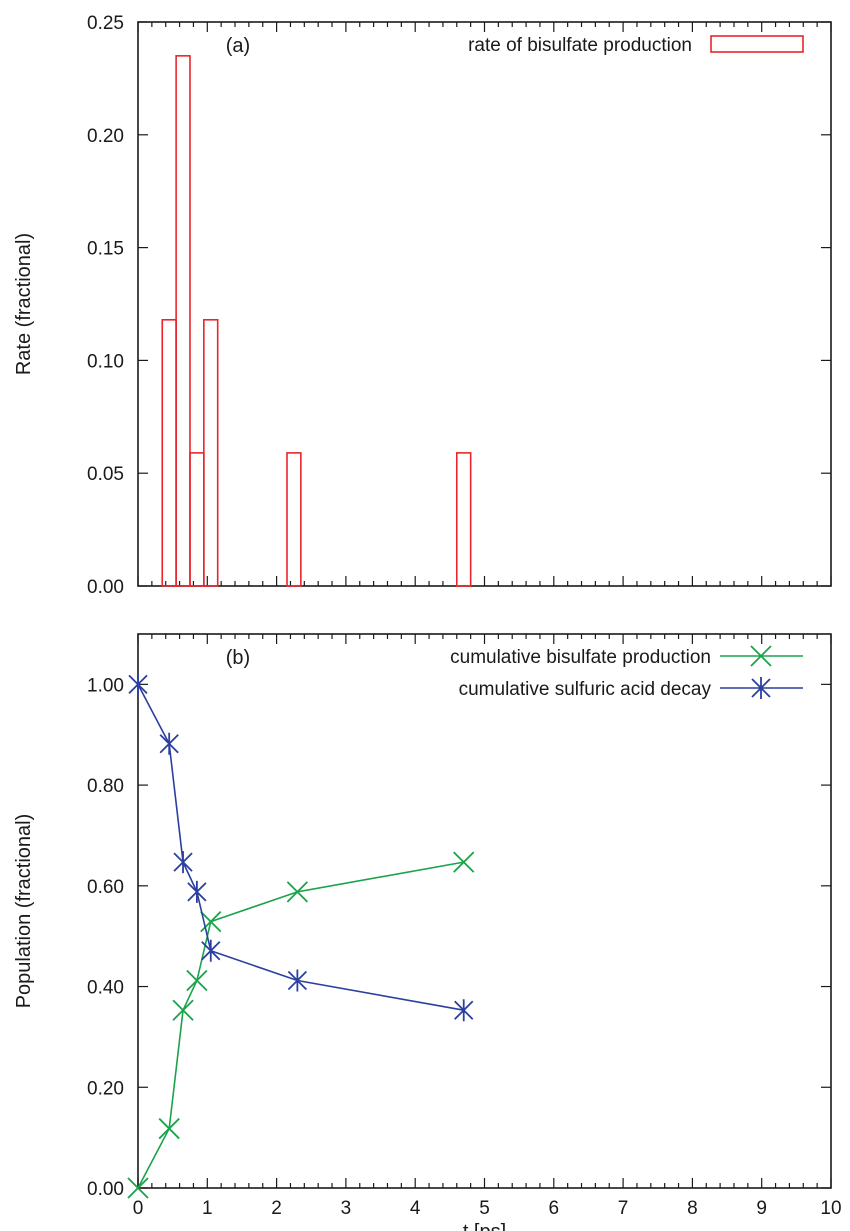 The width and height of the screenshot is (850, 1231). What do you see at coordinates (346, 1208) in the screenshot?
I see `x-tick-label: 3` at bounding box center [346, 1208].